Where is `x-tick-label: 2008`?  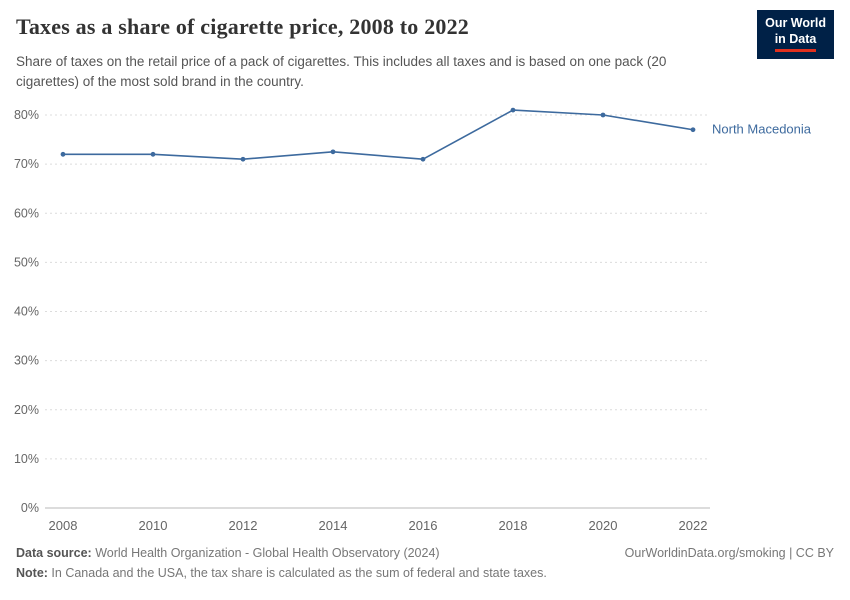 x-tick-label: 2008 is located at coordinates (63, 525).